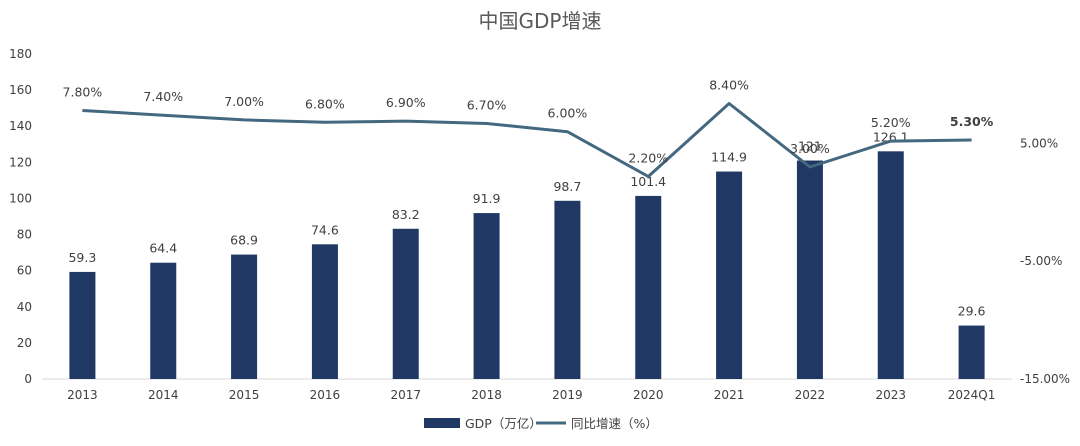 This screenshot has height=446, width=1080. What do you see at coordinates (540, 21) in the screenshot?
I see `chart-title: 中国GDP增速` at bounding box center [540, 21].